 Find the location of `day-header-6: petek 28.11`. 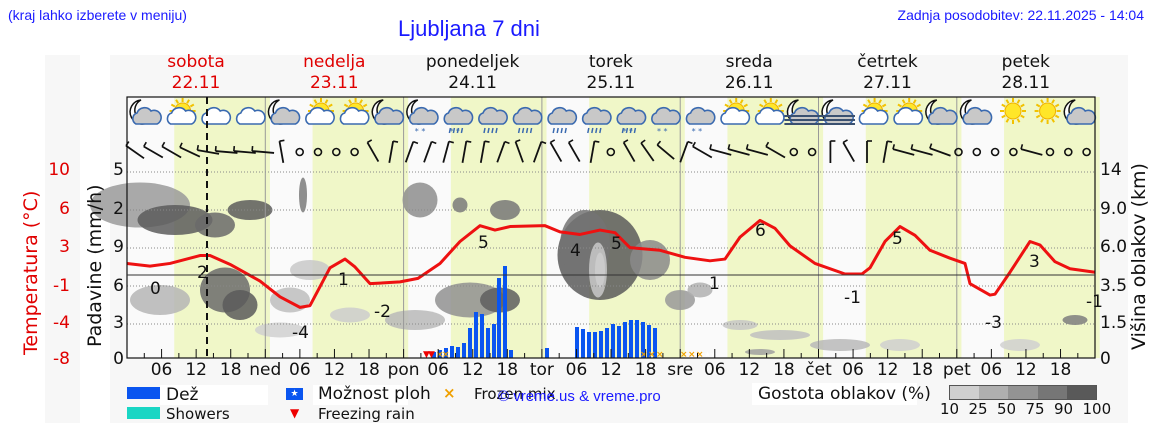

day-header-6: petek 28.11 is located at coordinates (1026, 73).